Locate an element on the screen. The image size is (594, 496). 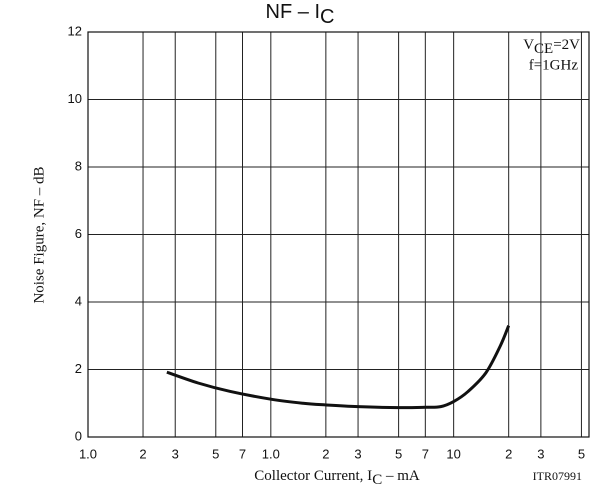
curve is located at coordinates (338, 367).